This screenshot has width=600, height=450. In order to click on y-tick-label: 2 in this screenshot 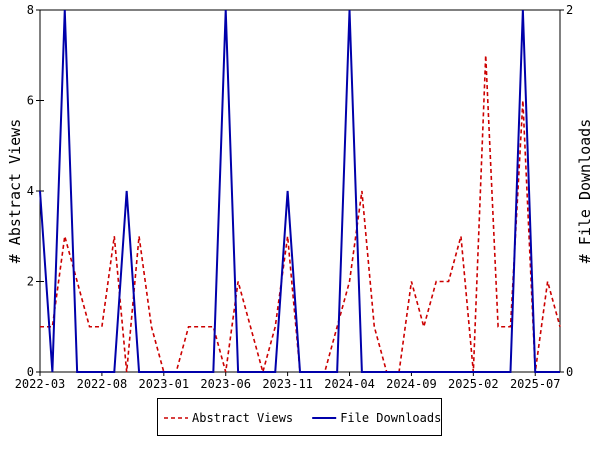, I will do `click(30, 282)`.